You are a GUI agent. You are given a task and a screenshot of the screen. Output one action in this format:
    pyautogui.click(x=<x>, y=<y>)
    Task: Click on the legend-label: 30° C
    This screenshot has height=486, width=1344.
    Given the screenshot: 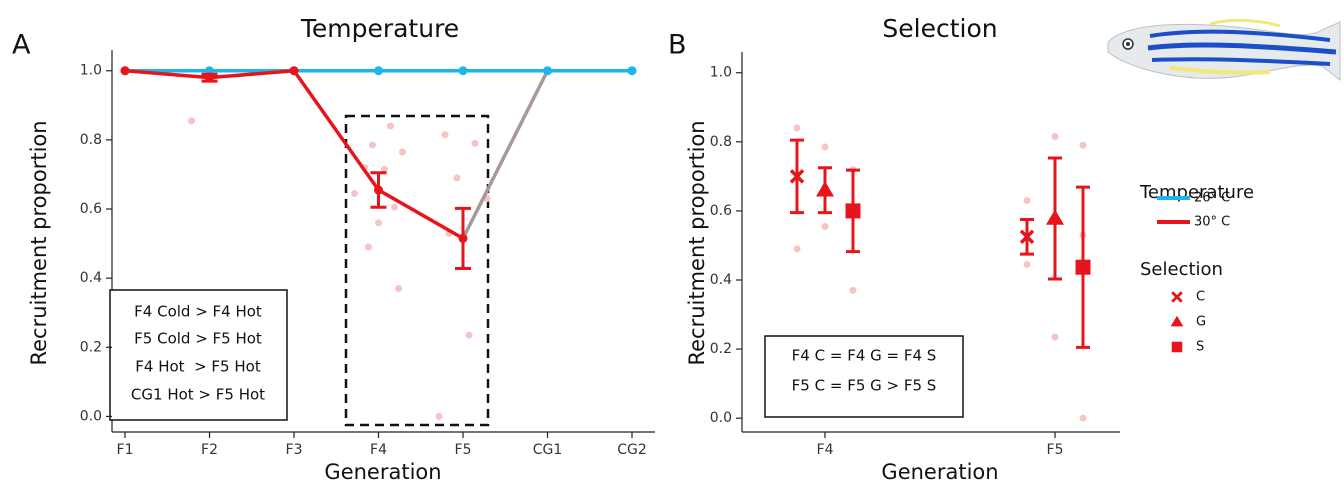 What is the action you would take?
    pyautogui.click(x=1212, y=222)
    